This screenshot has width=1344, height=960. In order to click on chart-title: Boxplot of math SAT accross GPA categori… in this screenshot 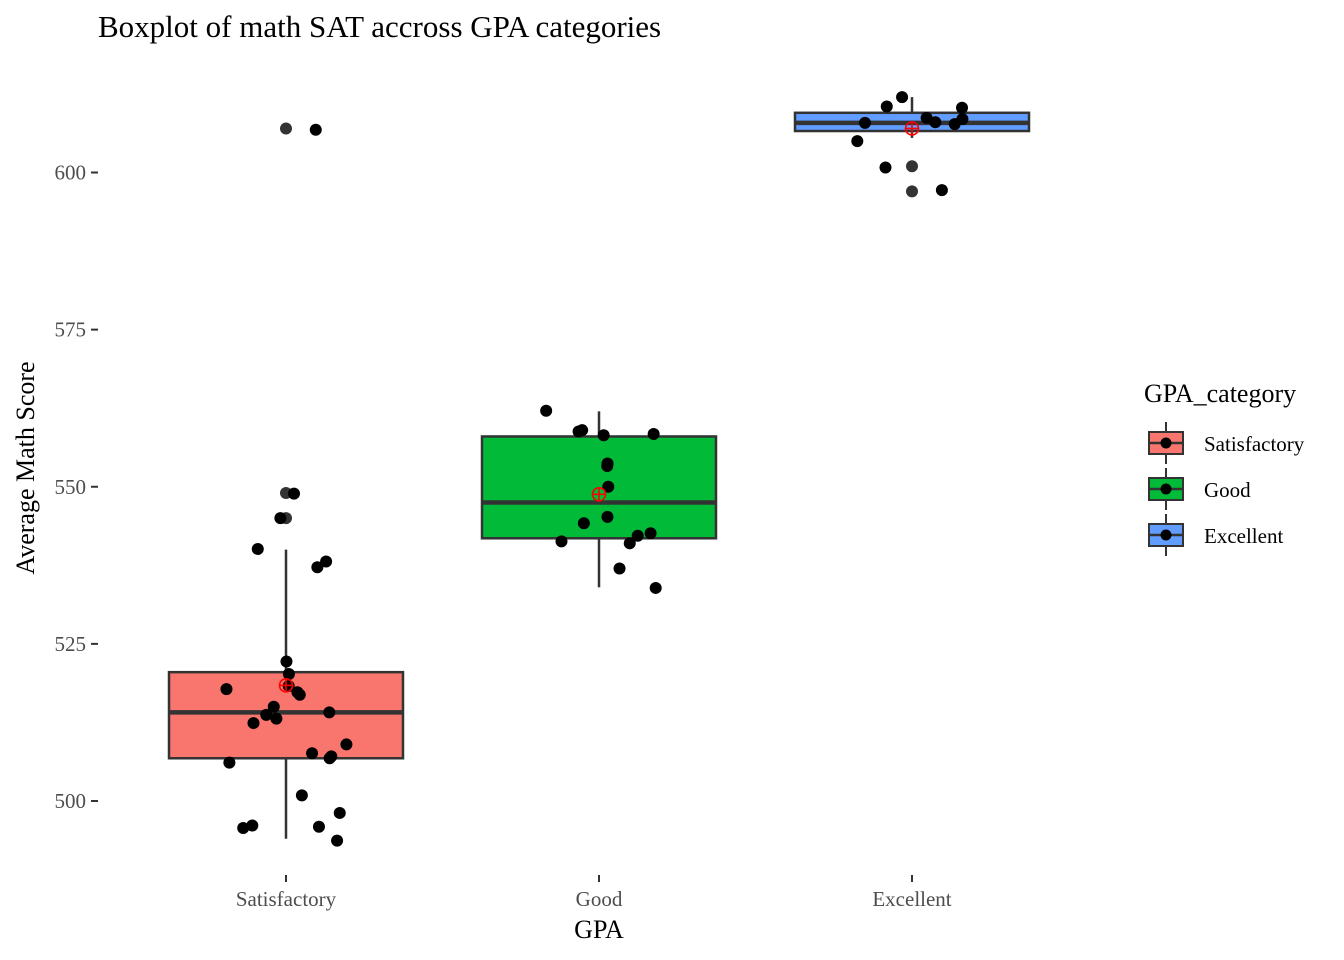, I will do `click(379, 26)`.